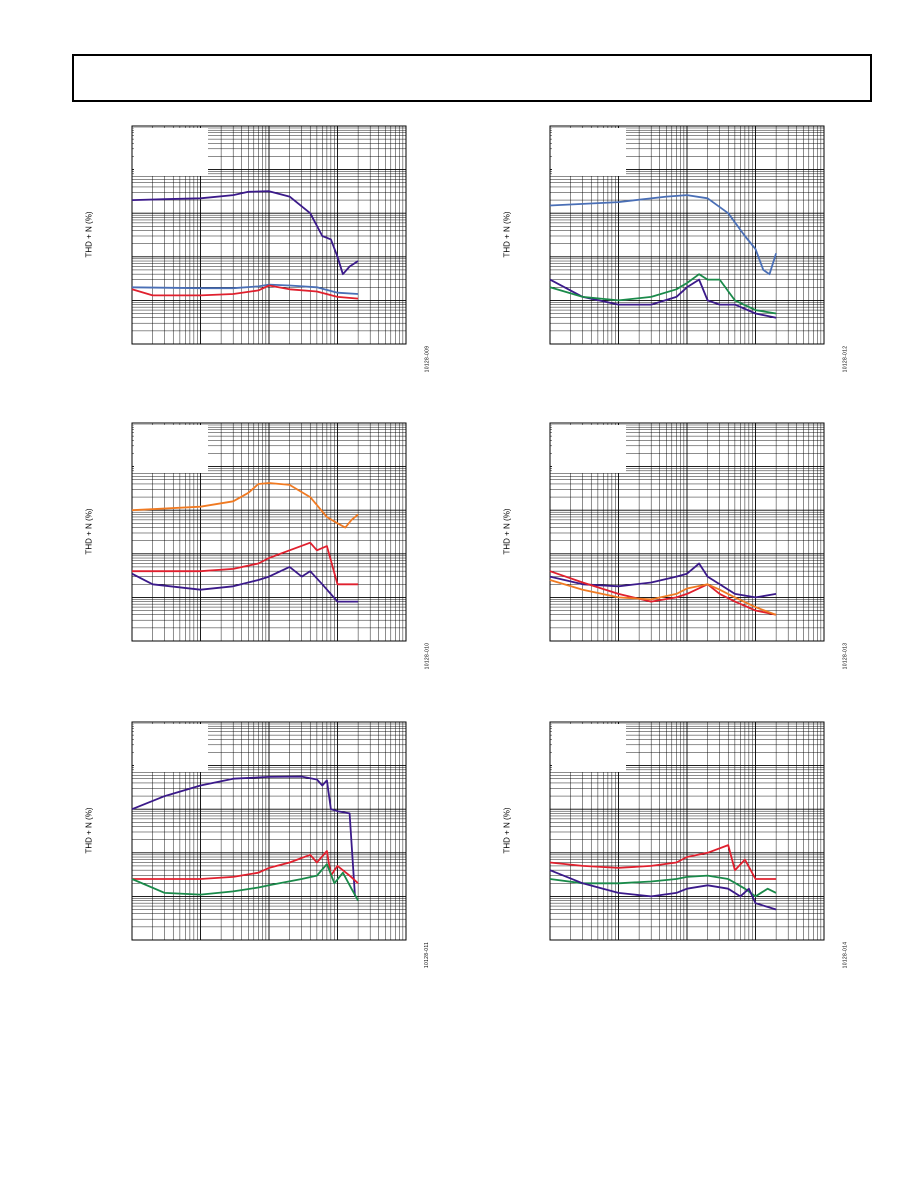 The image size is (918, 1188). What do you see at coordinates (472, 78) in the screenshot?
I see `page-header-box` at bounding box center [472, 78].